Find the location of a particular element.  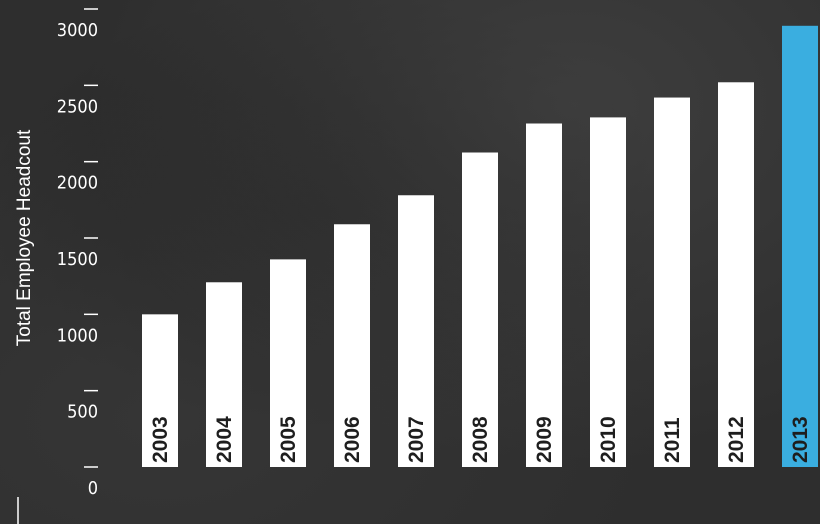

bar-2012 is located at coordinates (736, 274).